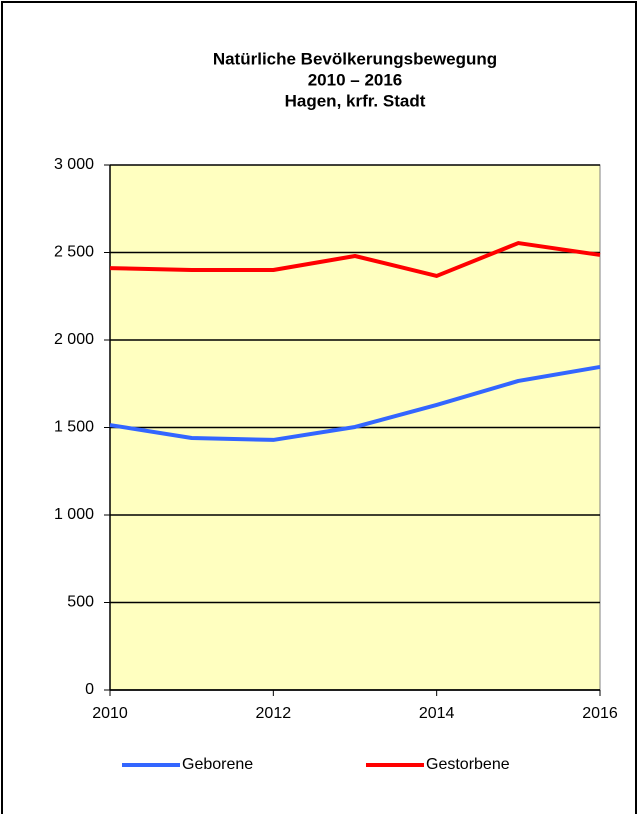 This screenshot has height=814, width=639. I want to click on y-tick-label: 1 500, so click(74, 427).